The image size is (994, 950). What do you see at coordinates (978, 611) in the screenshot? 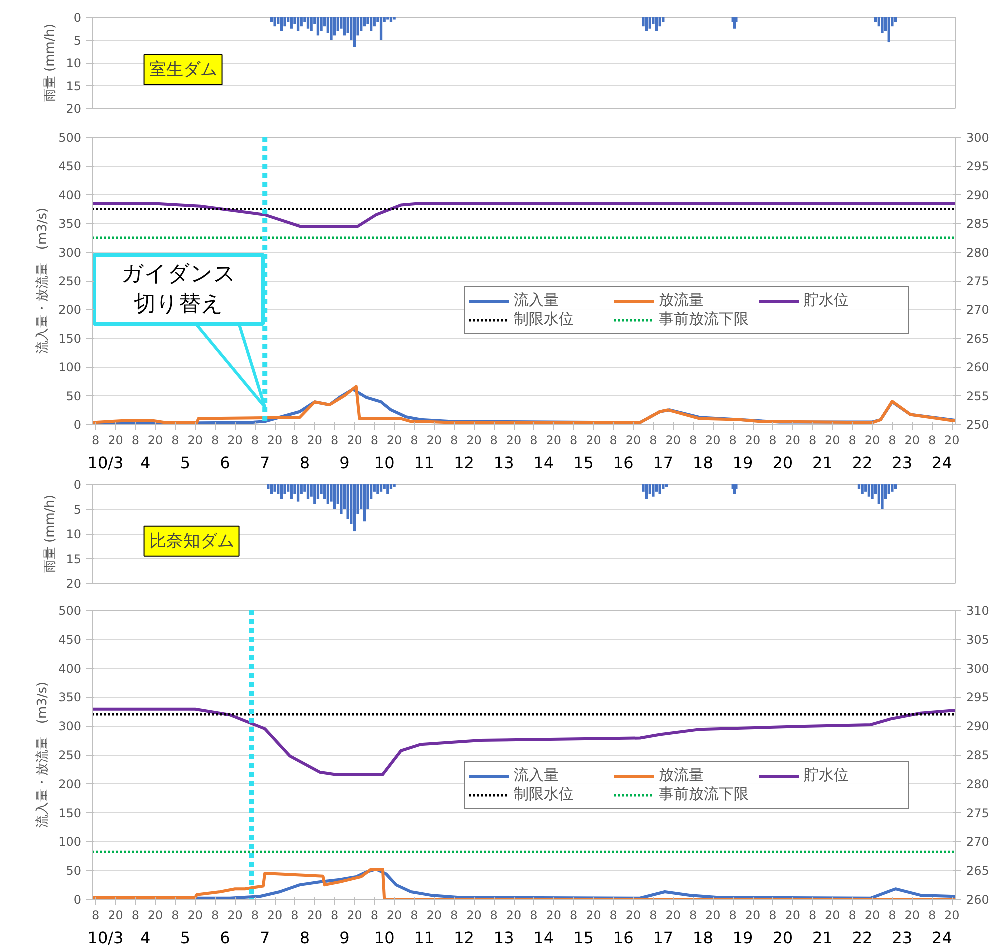
I see `y2-tick-label: 310` at bounding box center [978, 611].